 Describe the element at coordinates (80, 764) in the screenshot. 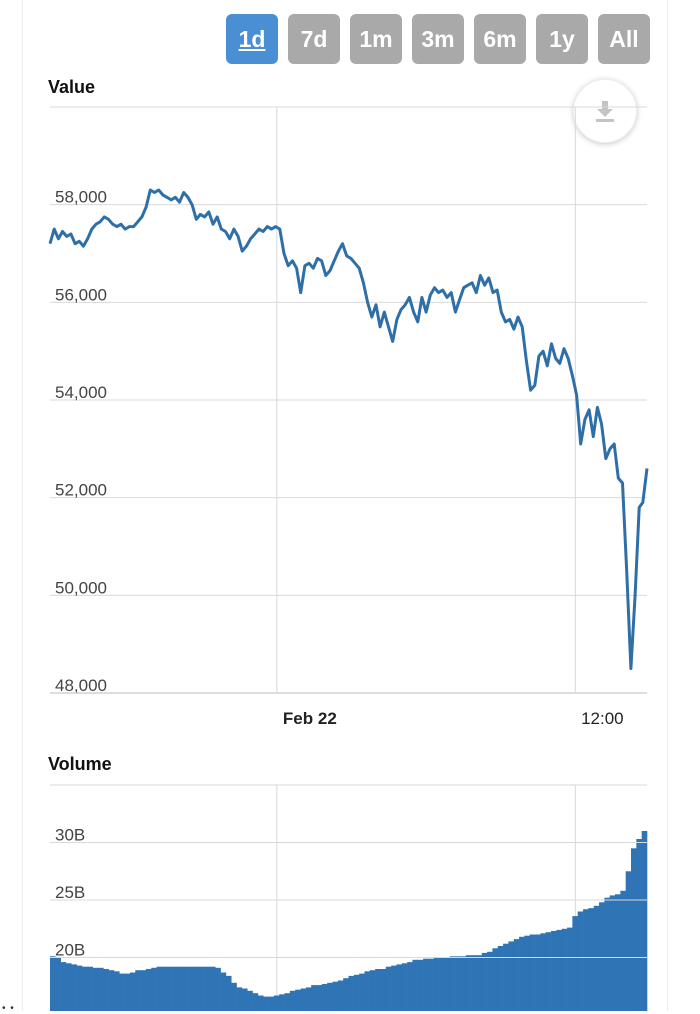

I see `volume-chart-title: Volume` at that location.